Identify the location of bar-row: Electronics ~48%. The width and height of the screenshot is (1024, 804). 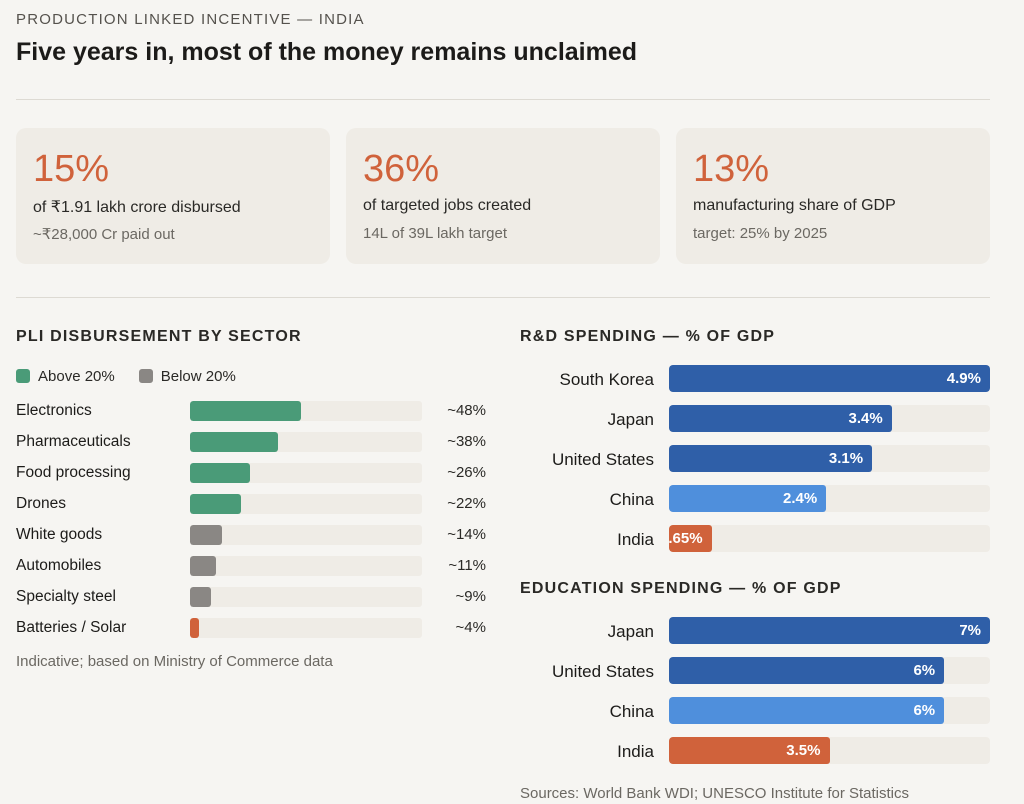
(251, 412).